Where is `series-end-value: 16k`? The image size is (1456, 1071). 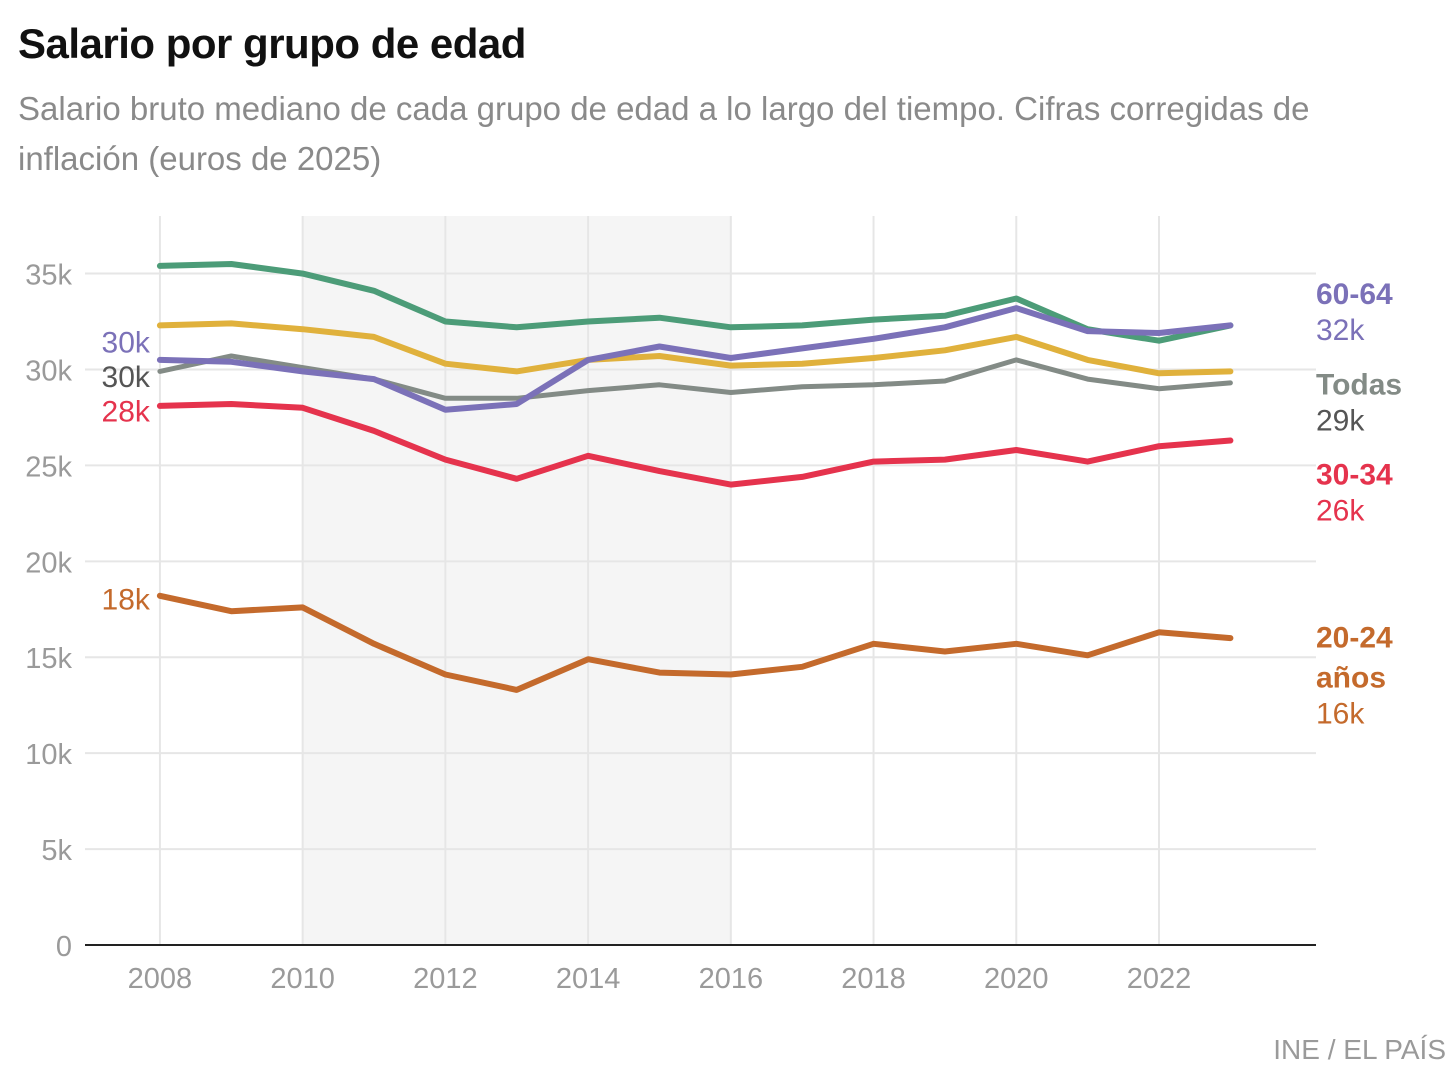 series-end-value: 16k is located at coordinates (1340, 714).